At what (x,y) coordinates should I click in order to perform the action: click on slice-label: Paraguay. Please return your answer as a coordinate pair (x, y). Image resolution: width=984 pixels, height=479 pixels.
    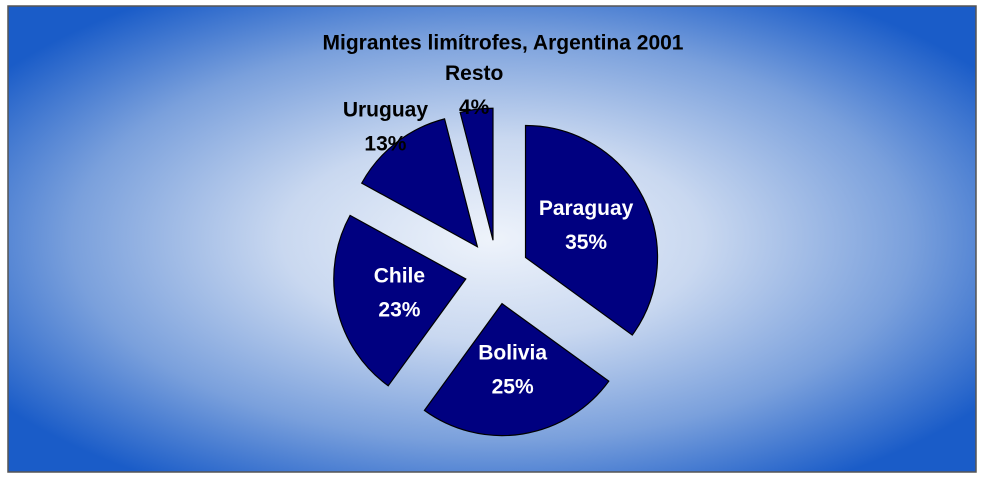
    Looking at the image, I should click on (586, 208).